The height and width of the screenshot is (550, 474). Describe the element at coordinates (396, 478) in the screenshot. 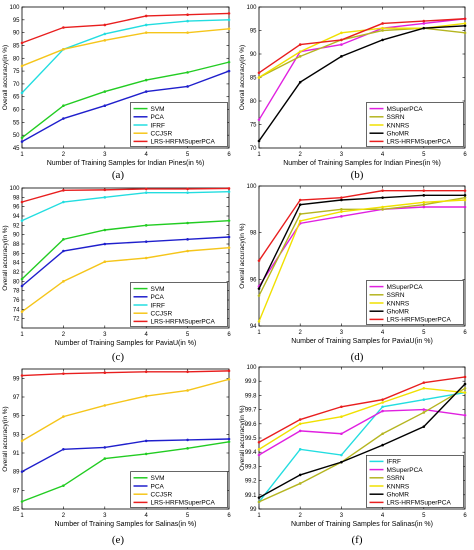

I see `legend-entry: SSRN` at that location.